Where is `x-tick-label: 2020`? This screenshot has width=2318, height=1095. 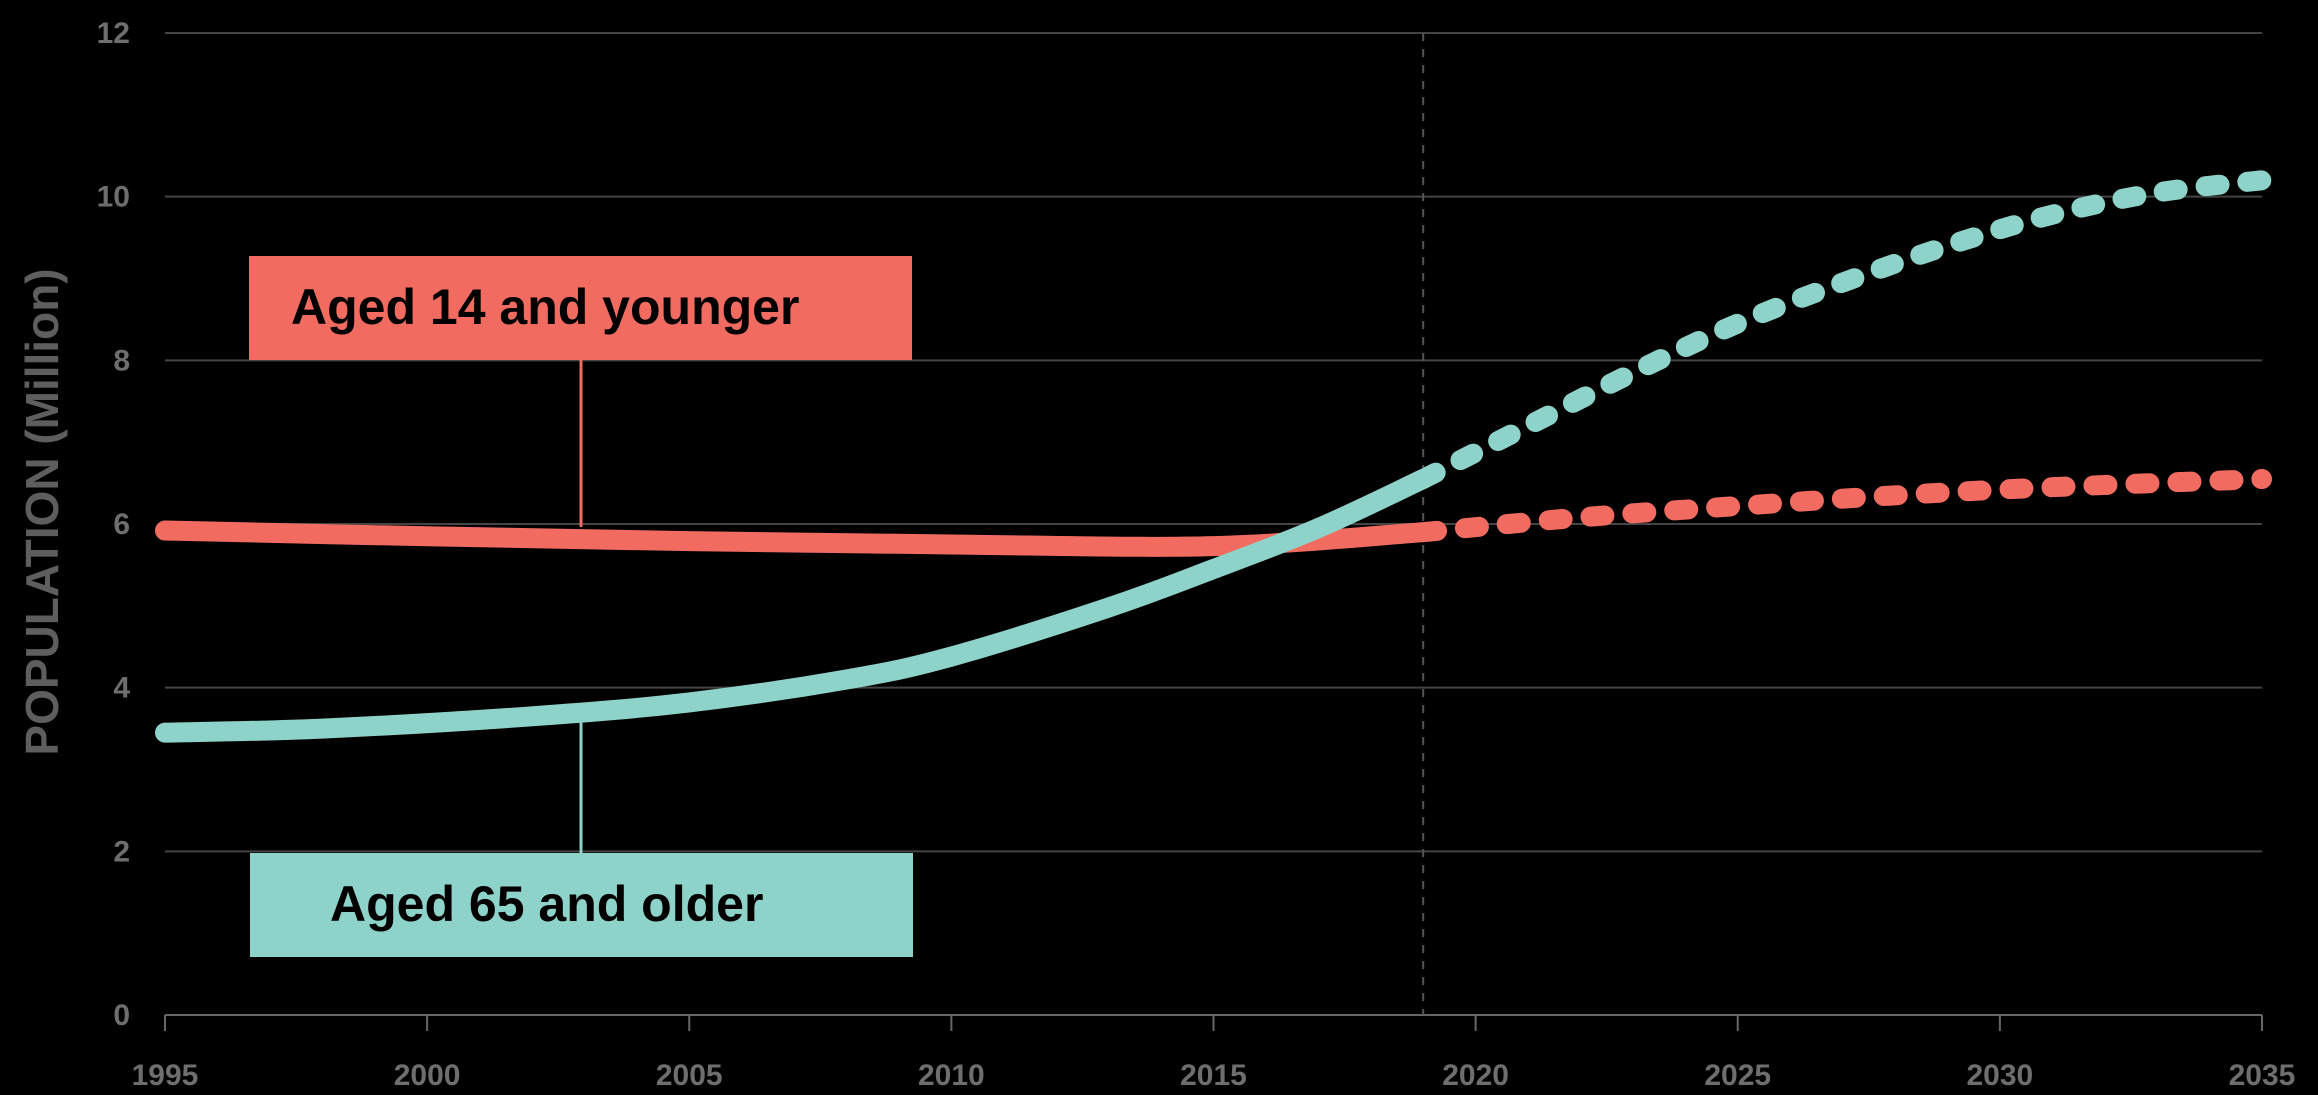 x-tick-label: 2020 is located at coordinates (1475, 1075).